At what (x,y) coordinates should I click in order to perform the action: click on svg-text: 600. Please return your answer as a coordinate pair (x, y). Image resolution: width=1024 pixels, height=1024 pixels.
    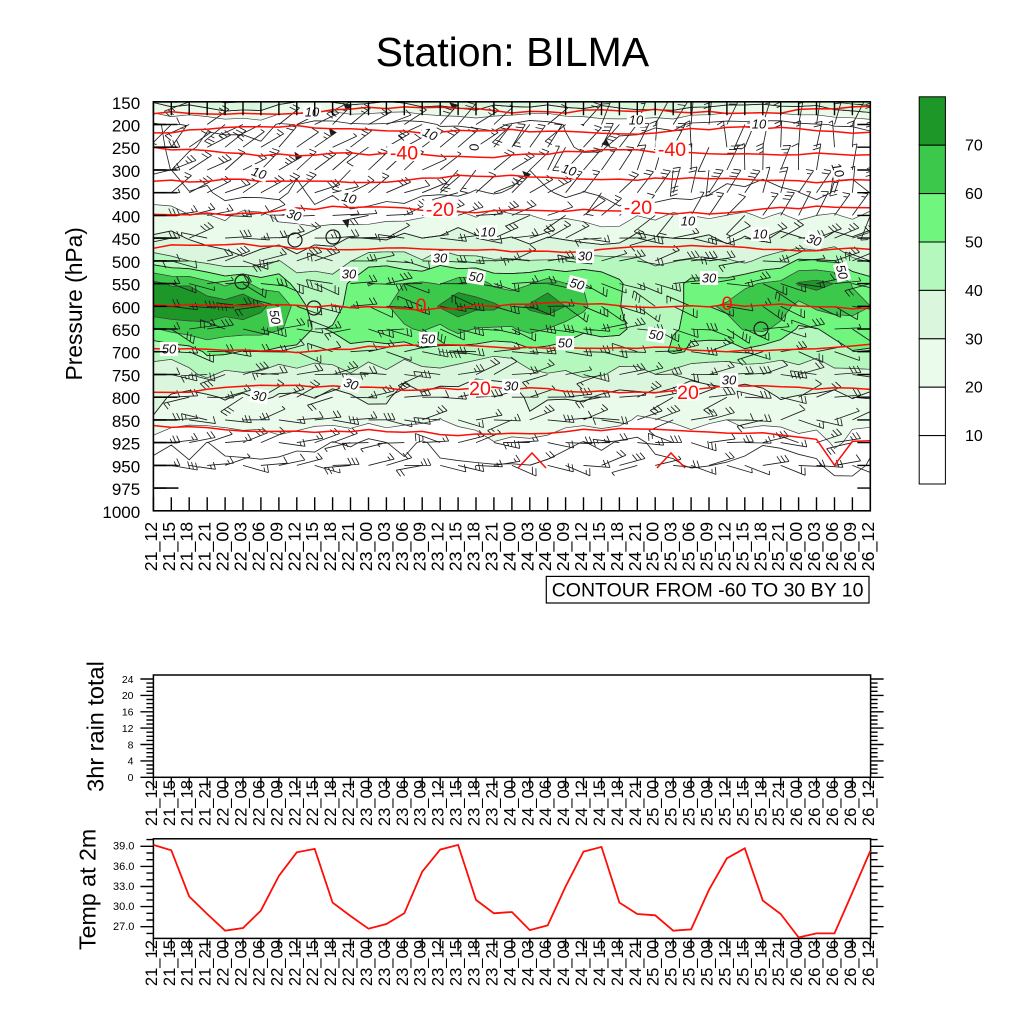
    Looking at the image, I should click on (126, 307).